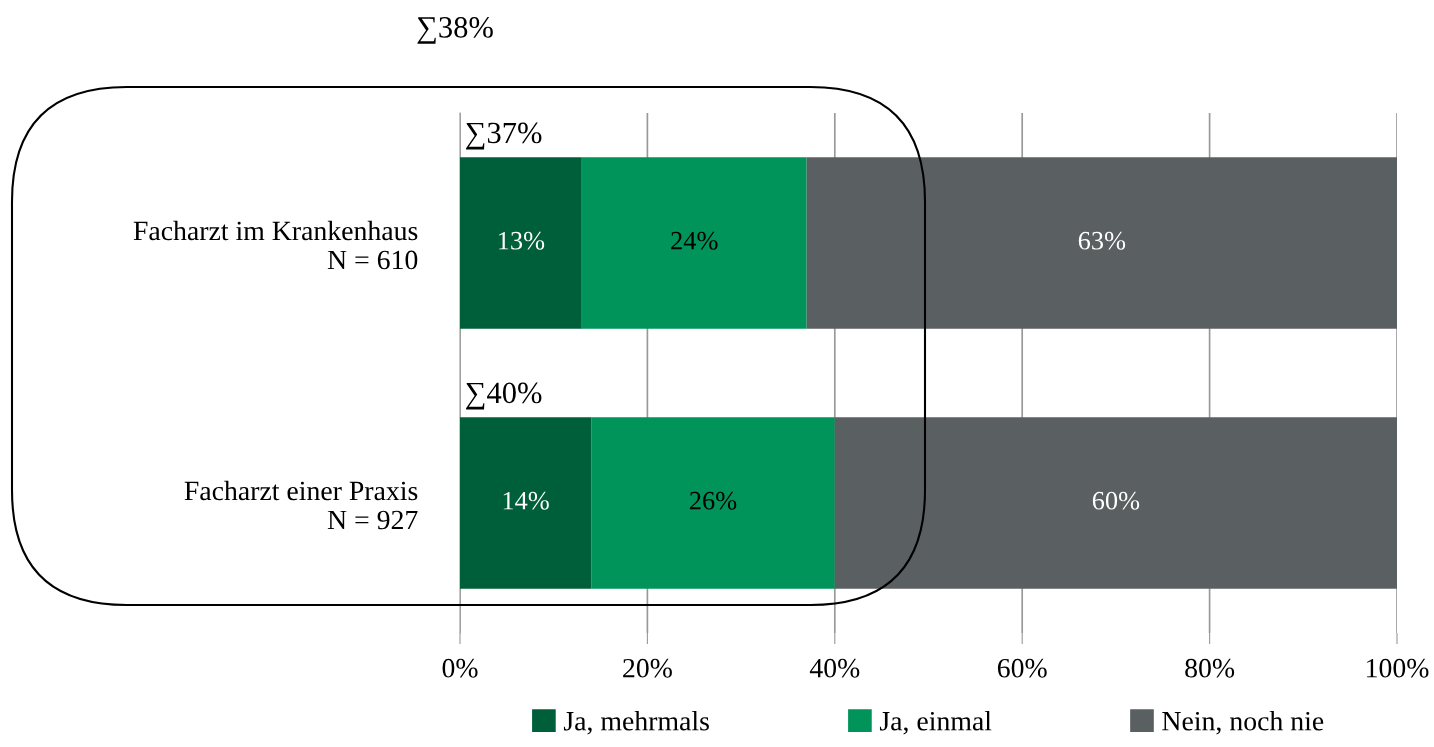 The height and width of the screenshot is (747, 1434). Describe the element at coordinates (460, 668) in the screenshot. I see `x-tick-label: 0%` at that location.